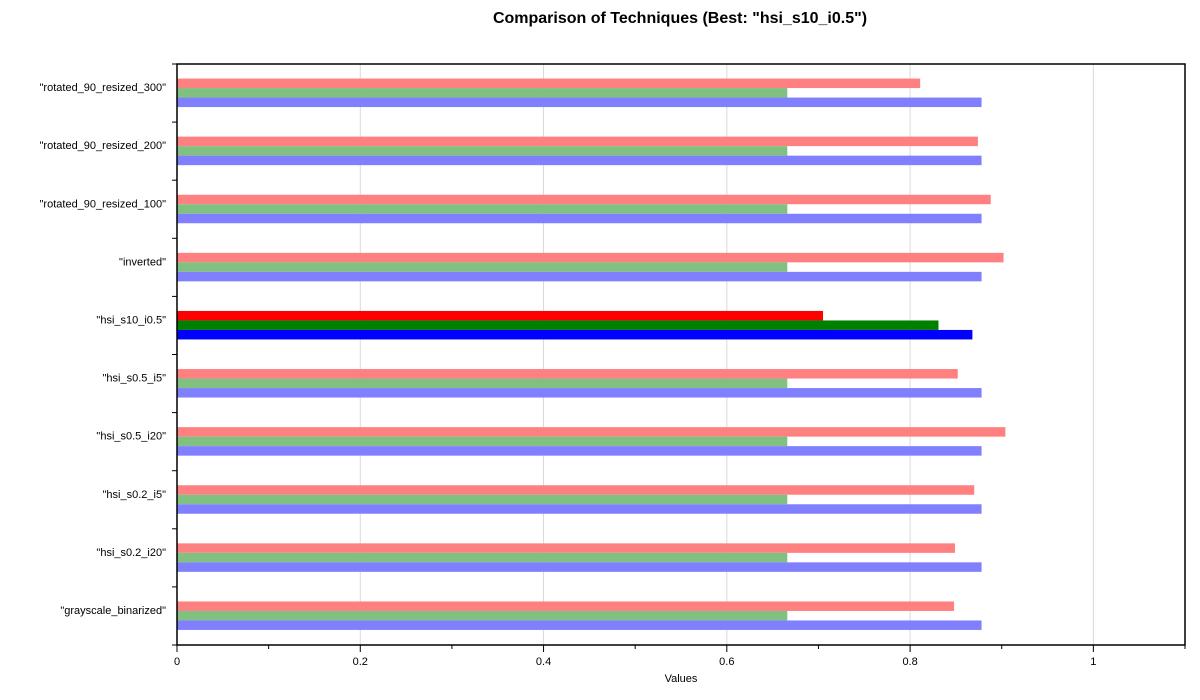  Describe the element at coordinates (113, 611) in the screenshot. I see `y-tick-label: "grayscale_binarized"` at that location.